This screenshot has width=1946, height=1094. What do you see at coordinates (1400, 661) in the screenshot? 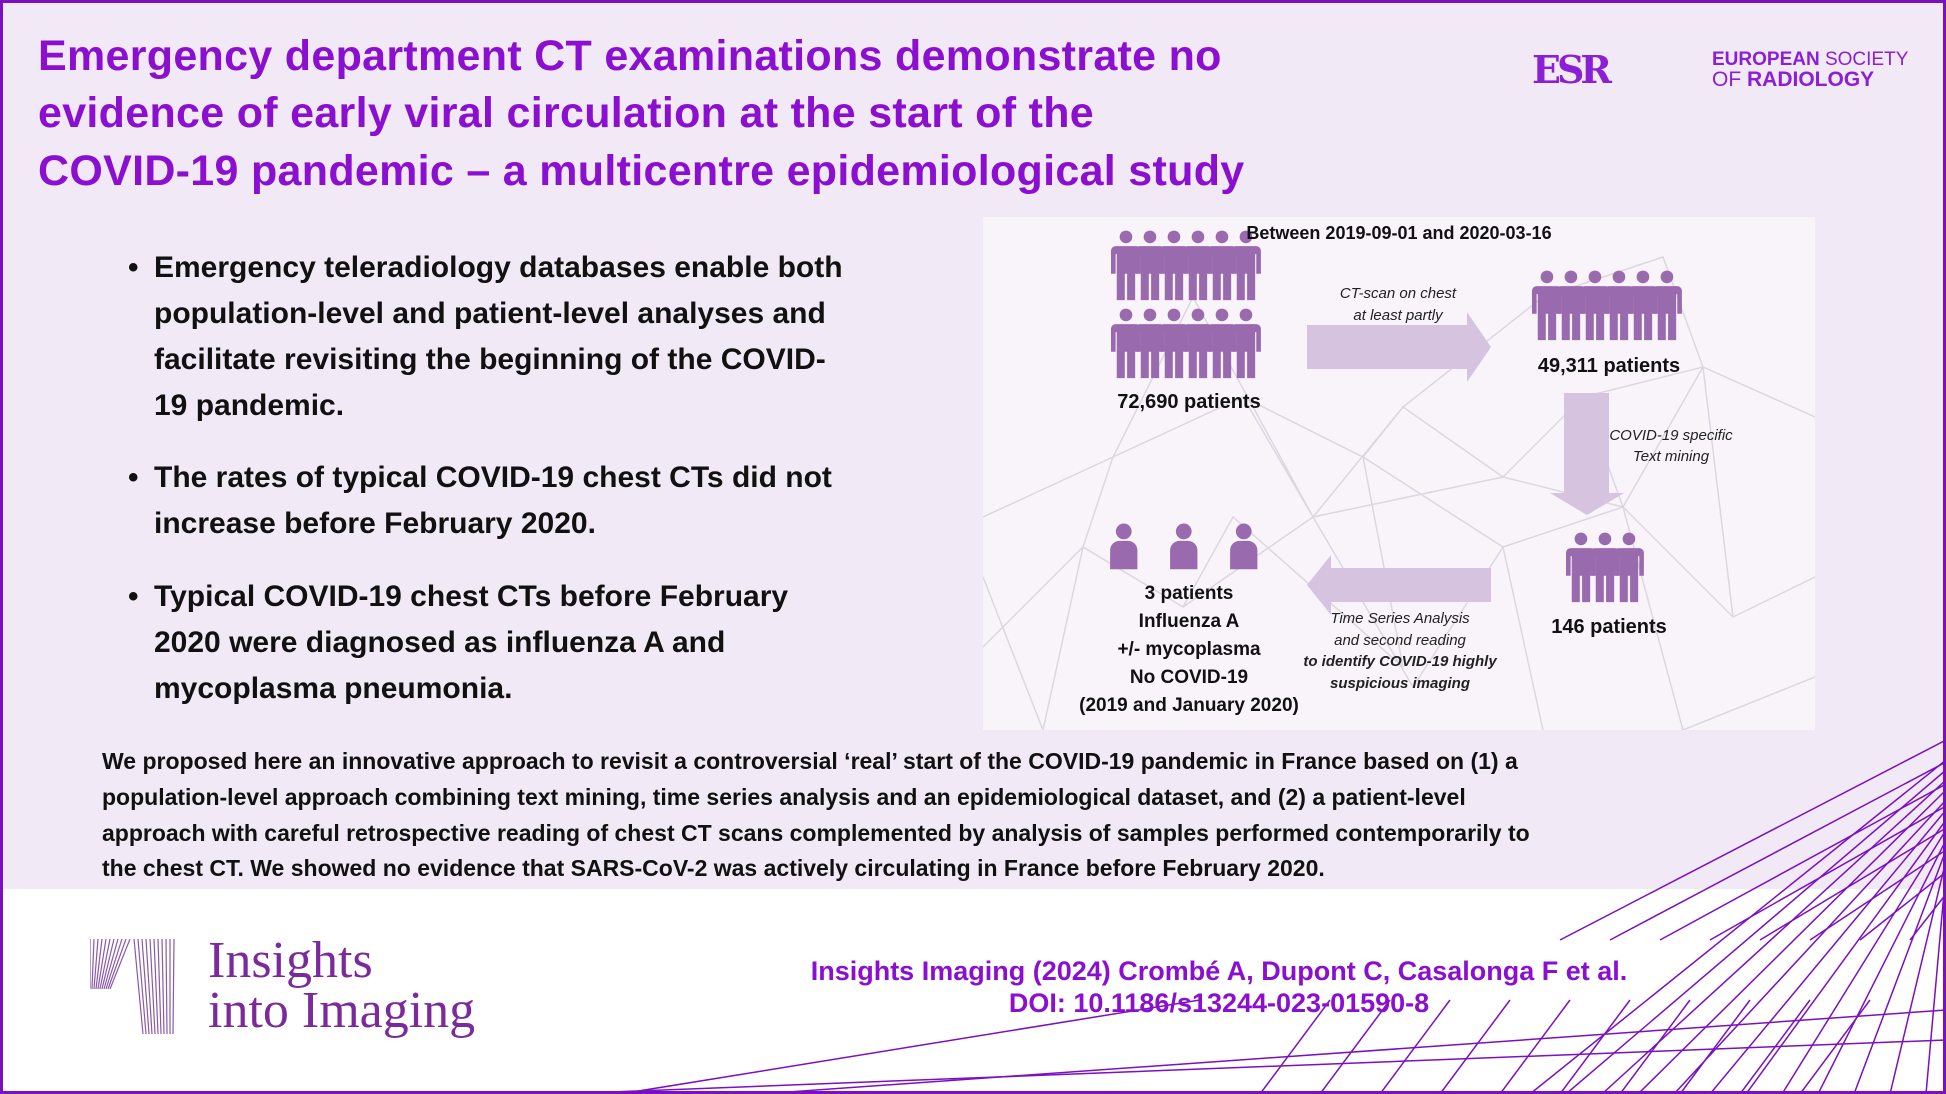
I see `arrow3-label: to identify COVID-19 highly` at bounding box center [1400, 661].